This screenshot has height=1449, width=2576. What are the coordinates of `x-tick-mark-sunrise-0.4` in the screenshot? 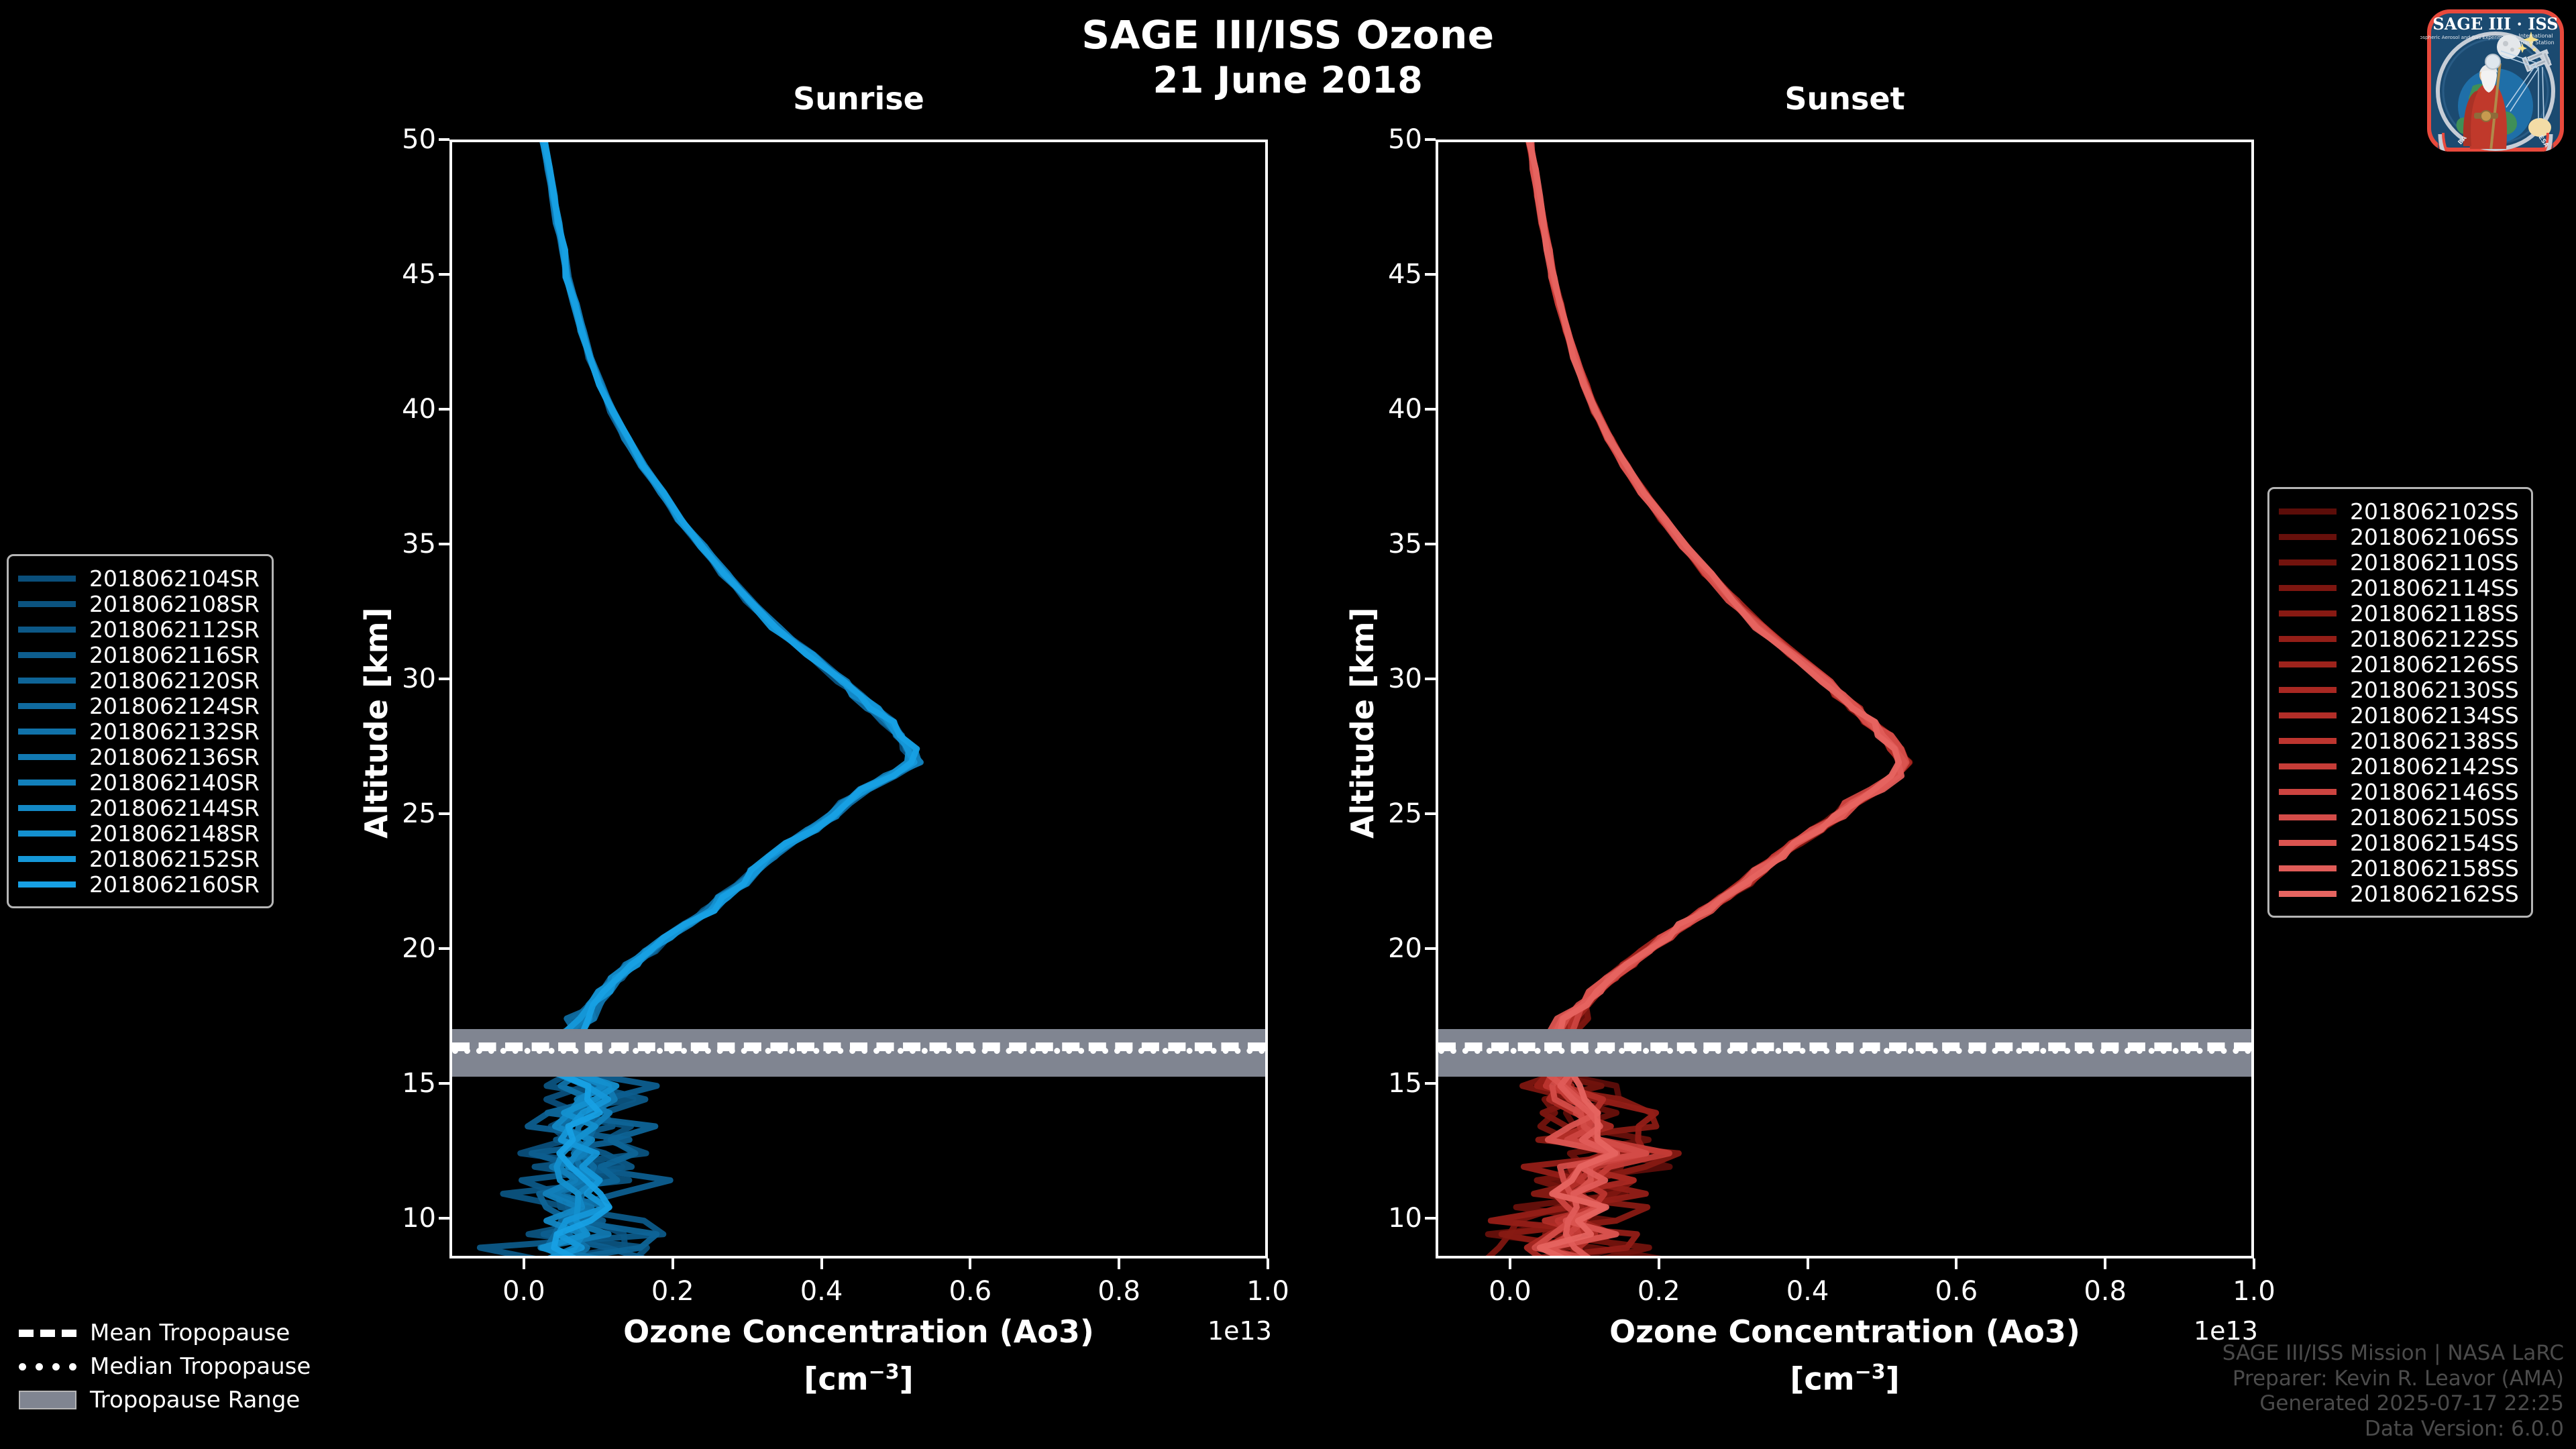 It's located at (821, 1263).